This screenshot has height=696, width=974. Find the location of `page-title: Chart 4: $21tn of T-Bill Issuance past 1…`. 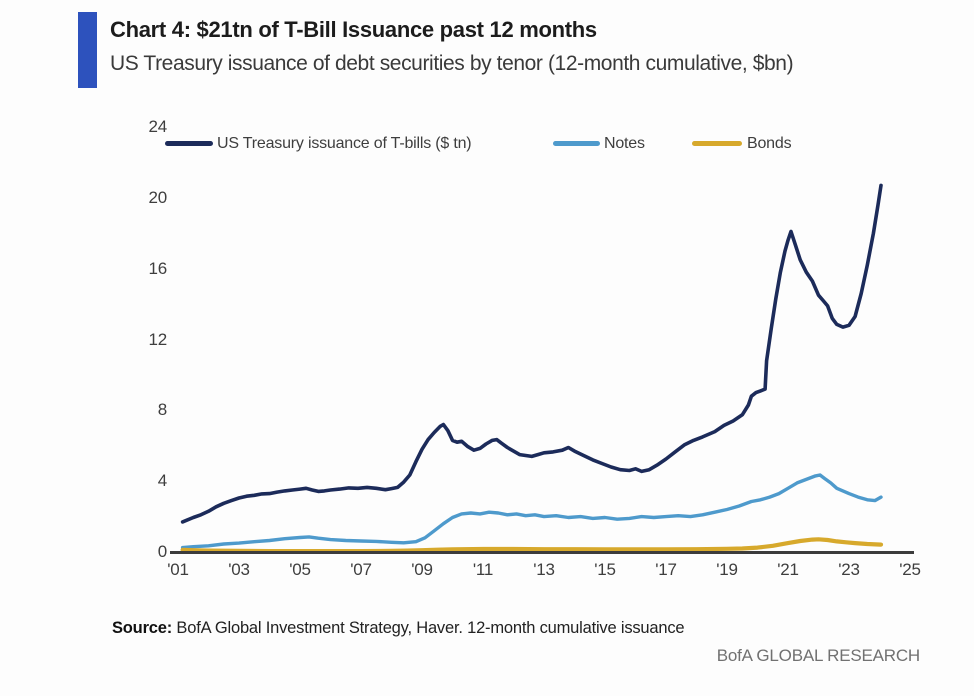

page-title: Chart 4: $21tn of T-Bill Issuance past 1… is located at coordinates (353, 29).